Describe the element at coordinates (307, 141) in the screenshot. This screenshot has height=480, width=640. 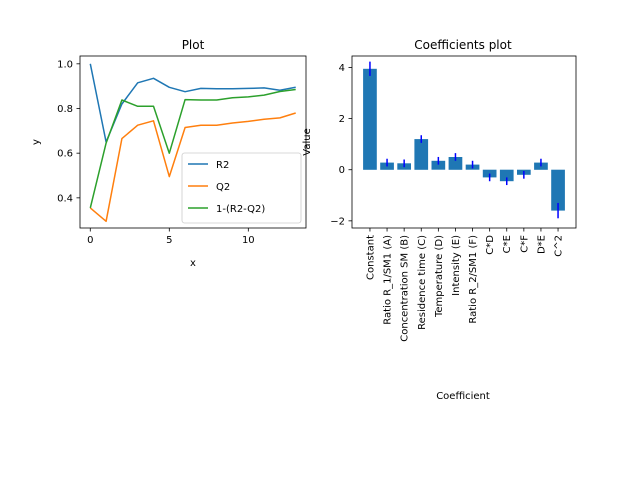
I see `bar-chart-ylabel: Value` at that location.